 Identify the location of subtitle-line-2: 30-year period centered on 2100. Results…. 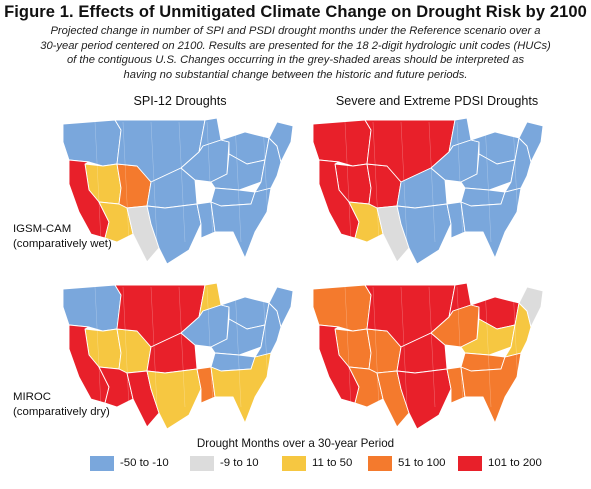
(295, 45).